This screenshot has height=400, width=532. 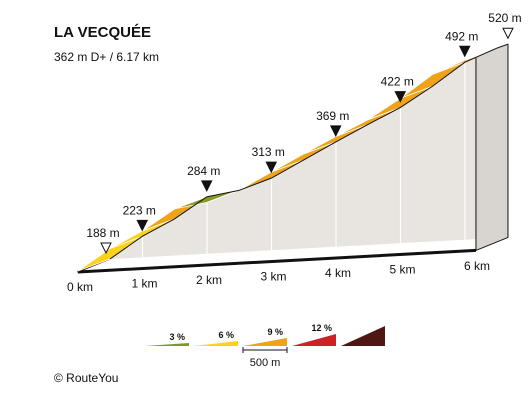 I want to click on profile-end-cap, so click(x=492, y=147).